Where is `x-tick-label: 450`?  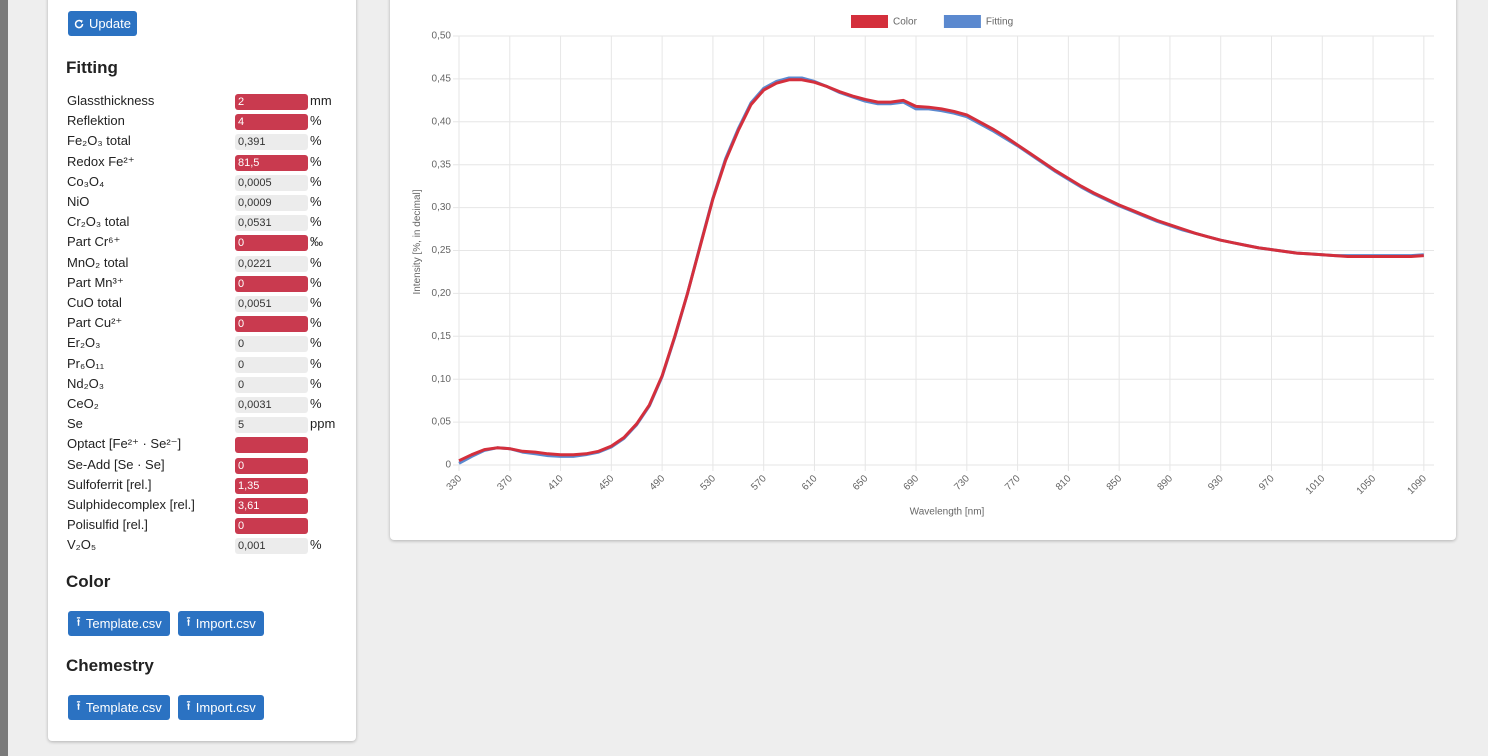 x-tick-label: 450 is located at coordinates (607, 483).